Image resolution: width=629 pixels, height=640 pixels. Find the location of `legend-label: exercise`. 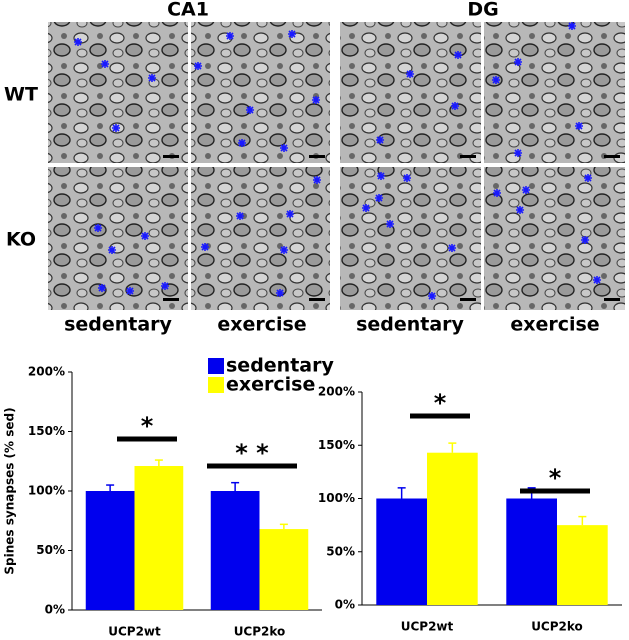

legend-label: exercise is located at coordinates (270, 385).